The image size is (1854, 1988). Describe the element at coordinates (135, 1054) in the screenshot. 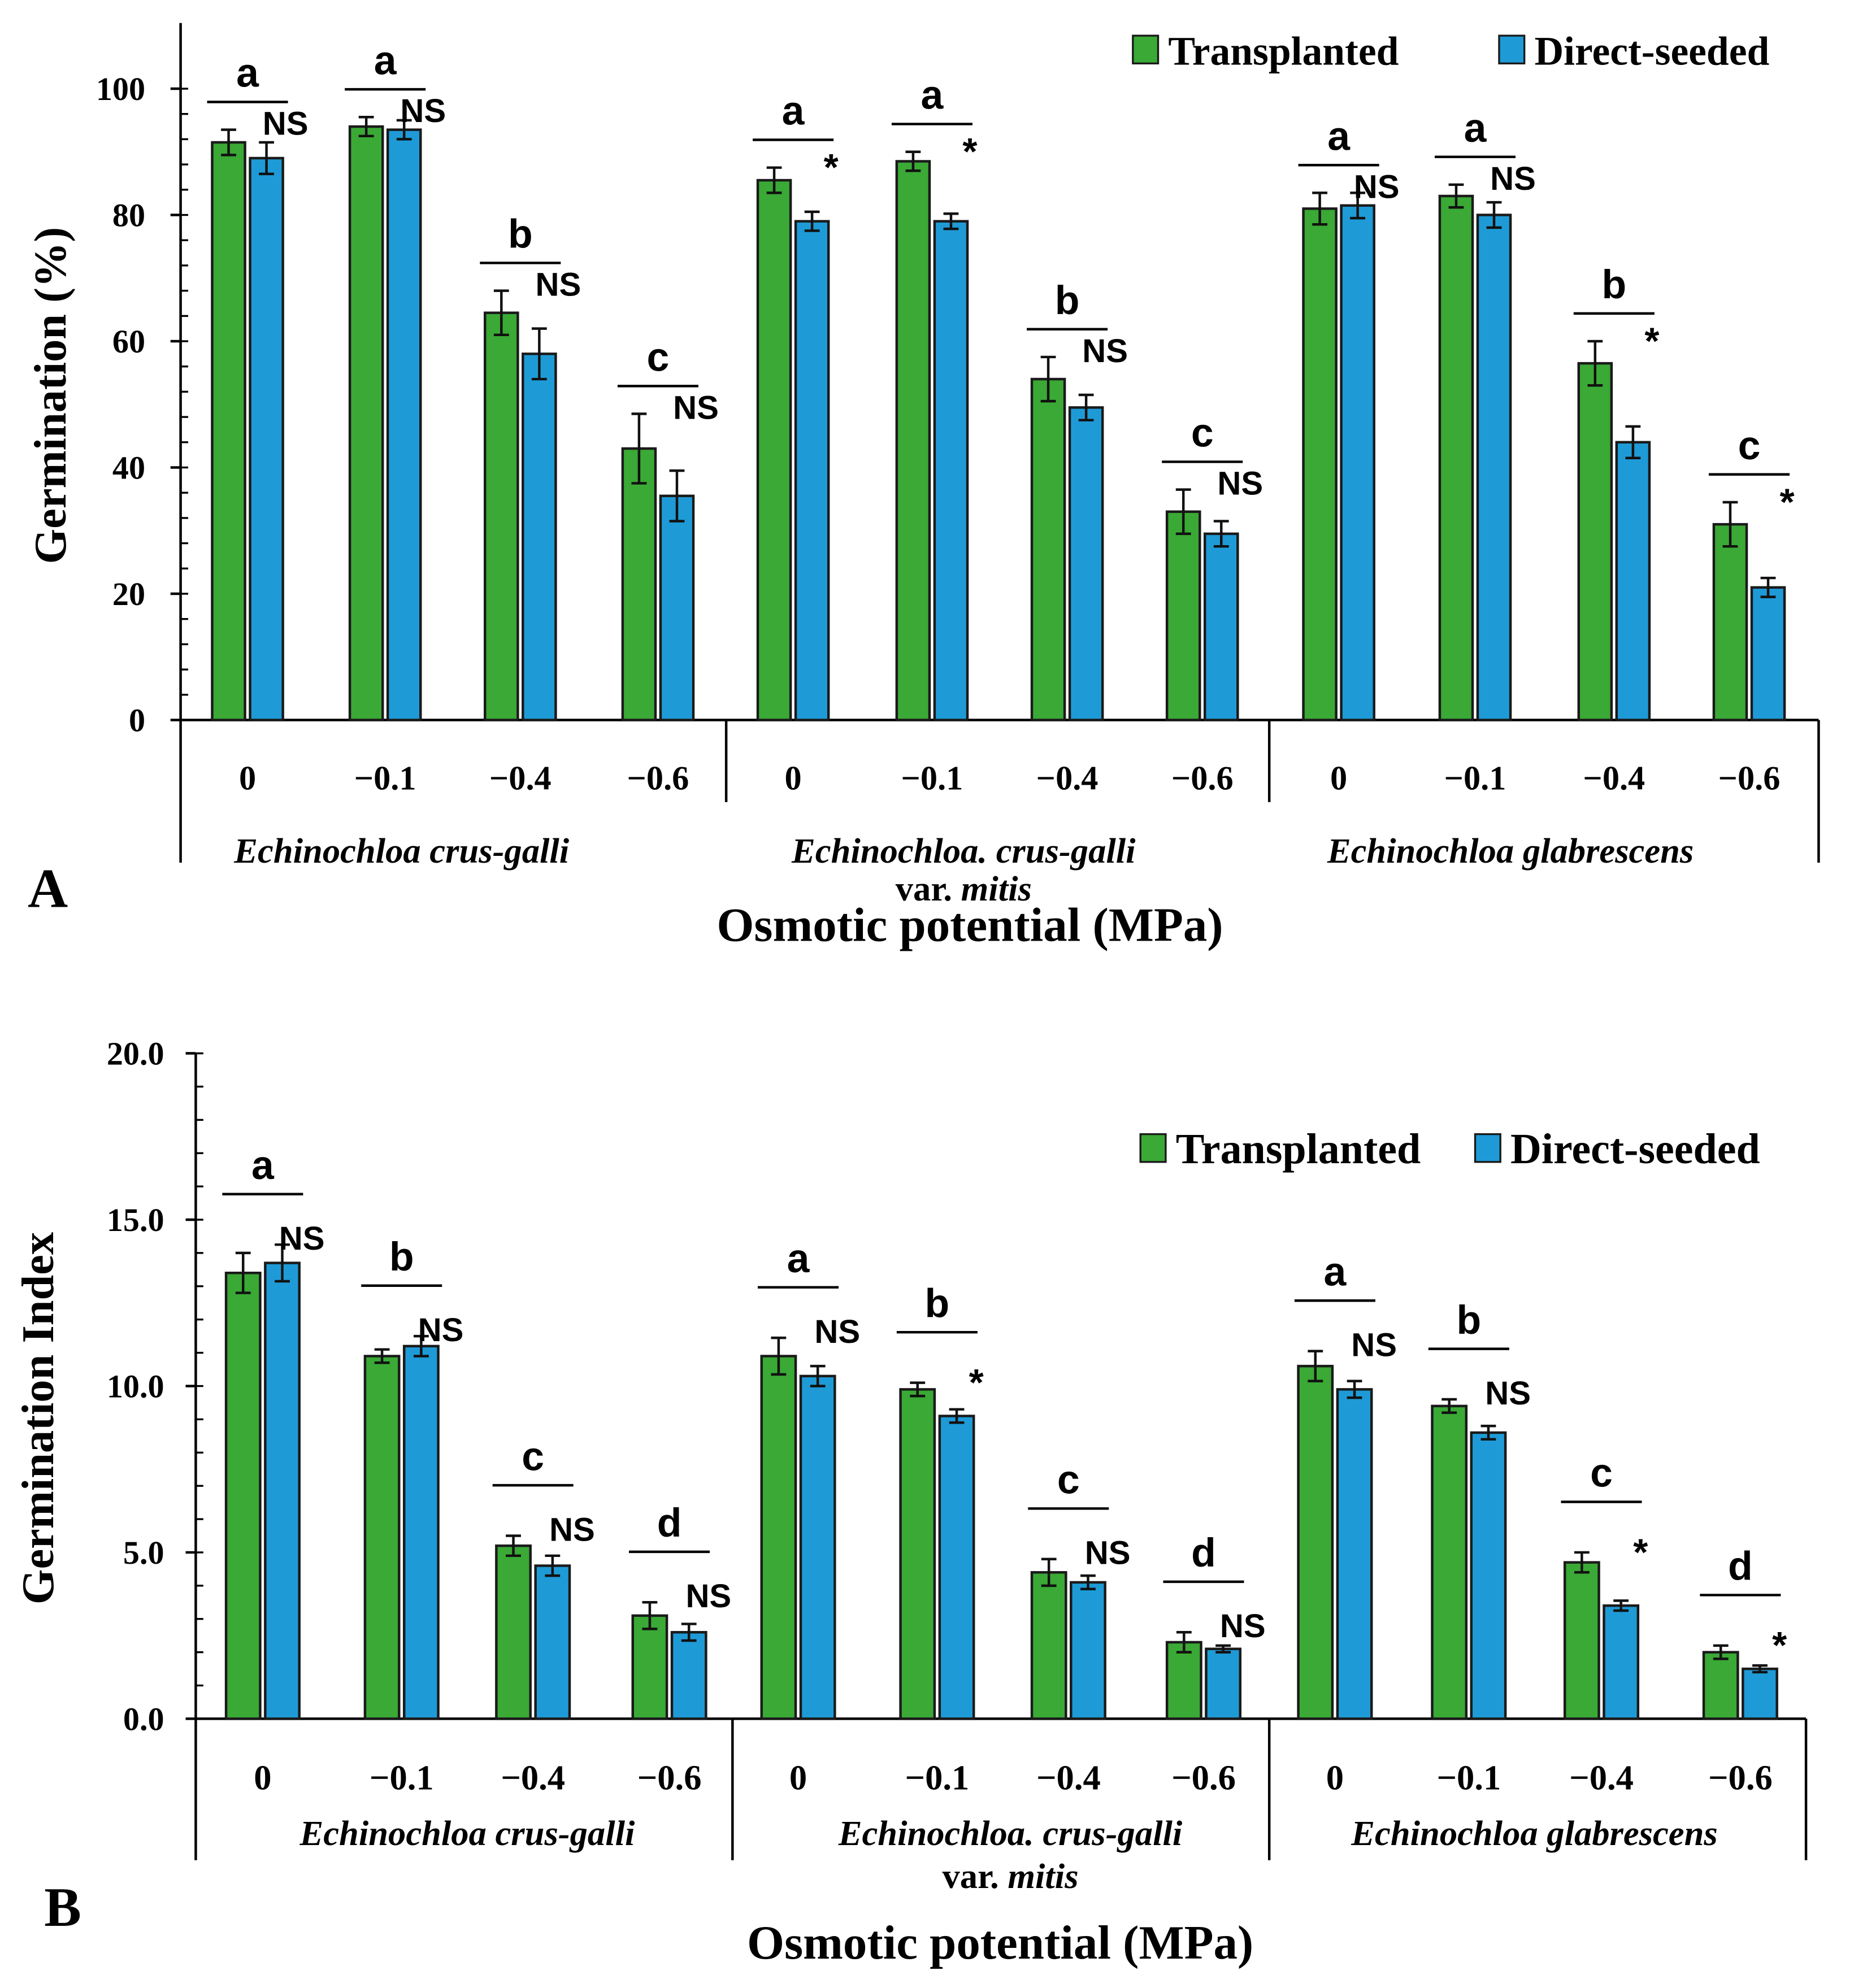

I see `y-tick-label: 20.0` at that location.